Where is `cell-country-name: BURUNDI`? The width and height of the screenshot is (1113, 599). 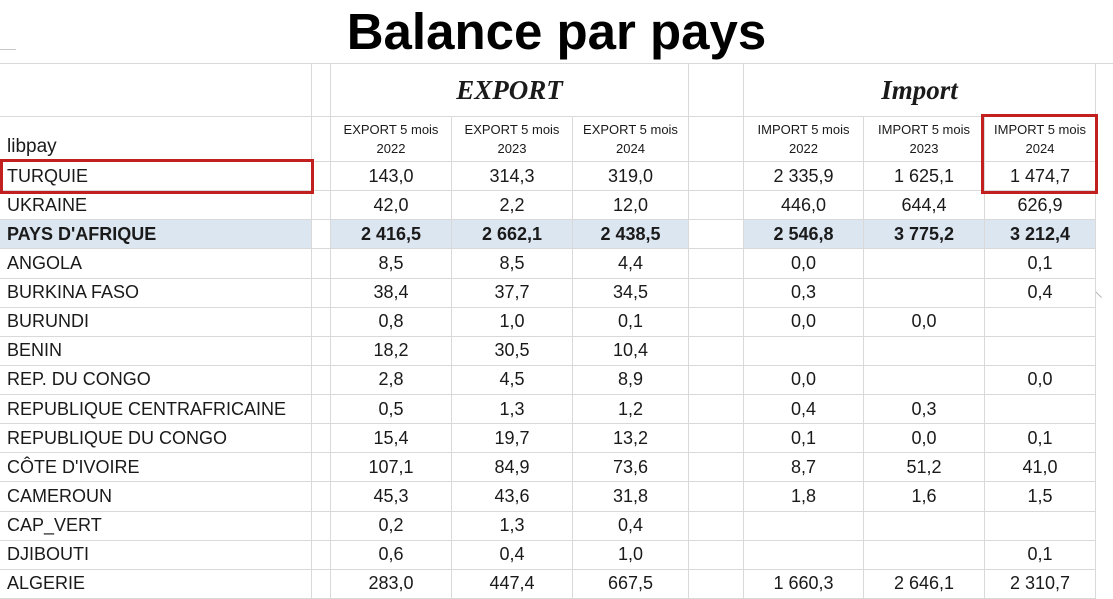 cell-country-name: BURUNDI is located at coordinates (155, 322).